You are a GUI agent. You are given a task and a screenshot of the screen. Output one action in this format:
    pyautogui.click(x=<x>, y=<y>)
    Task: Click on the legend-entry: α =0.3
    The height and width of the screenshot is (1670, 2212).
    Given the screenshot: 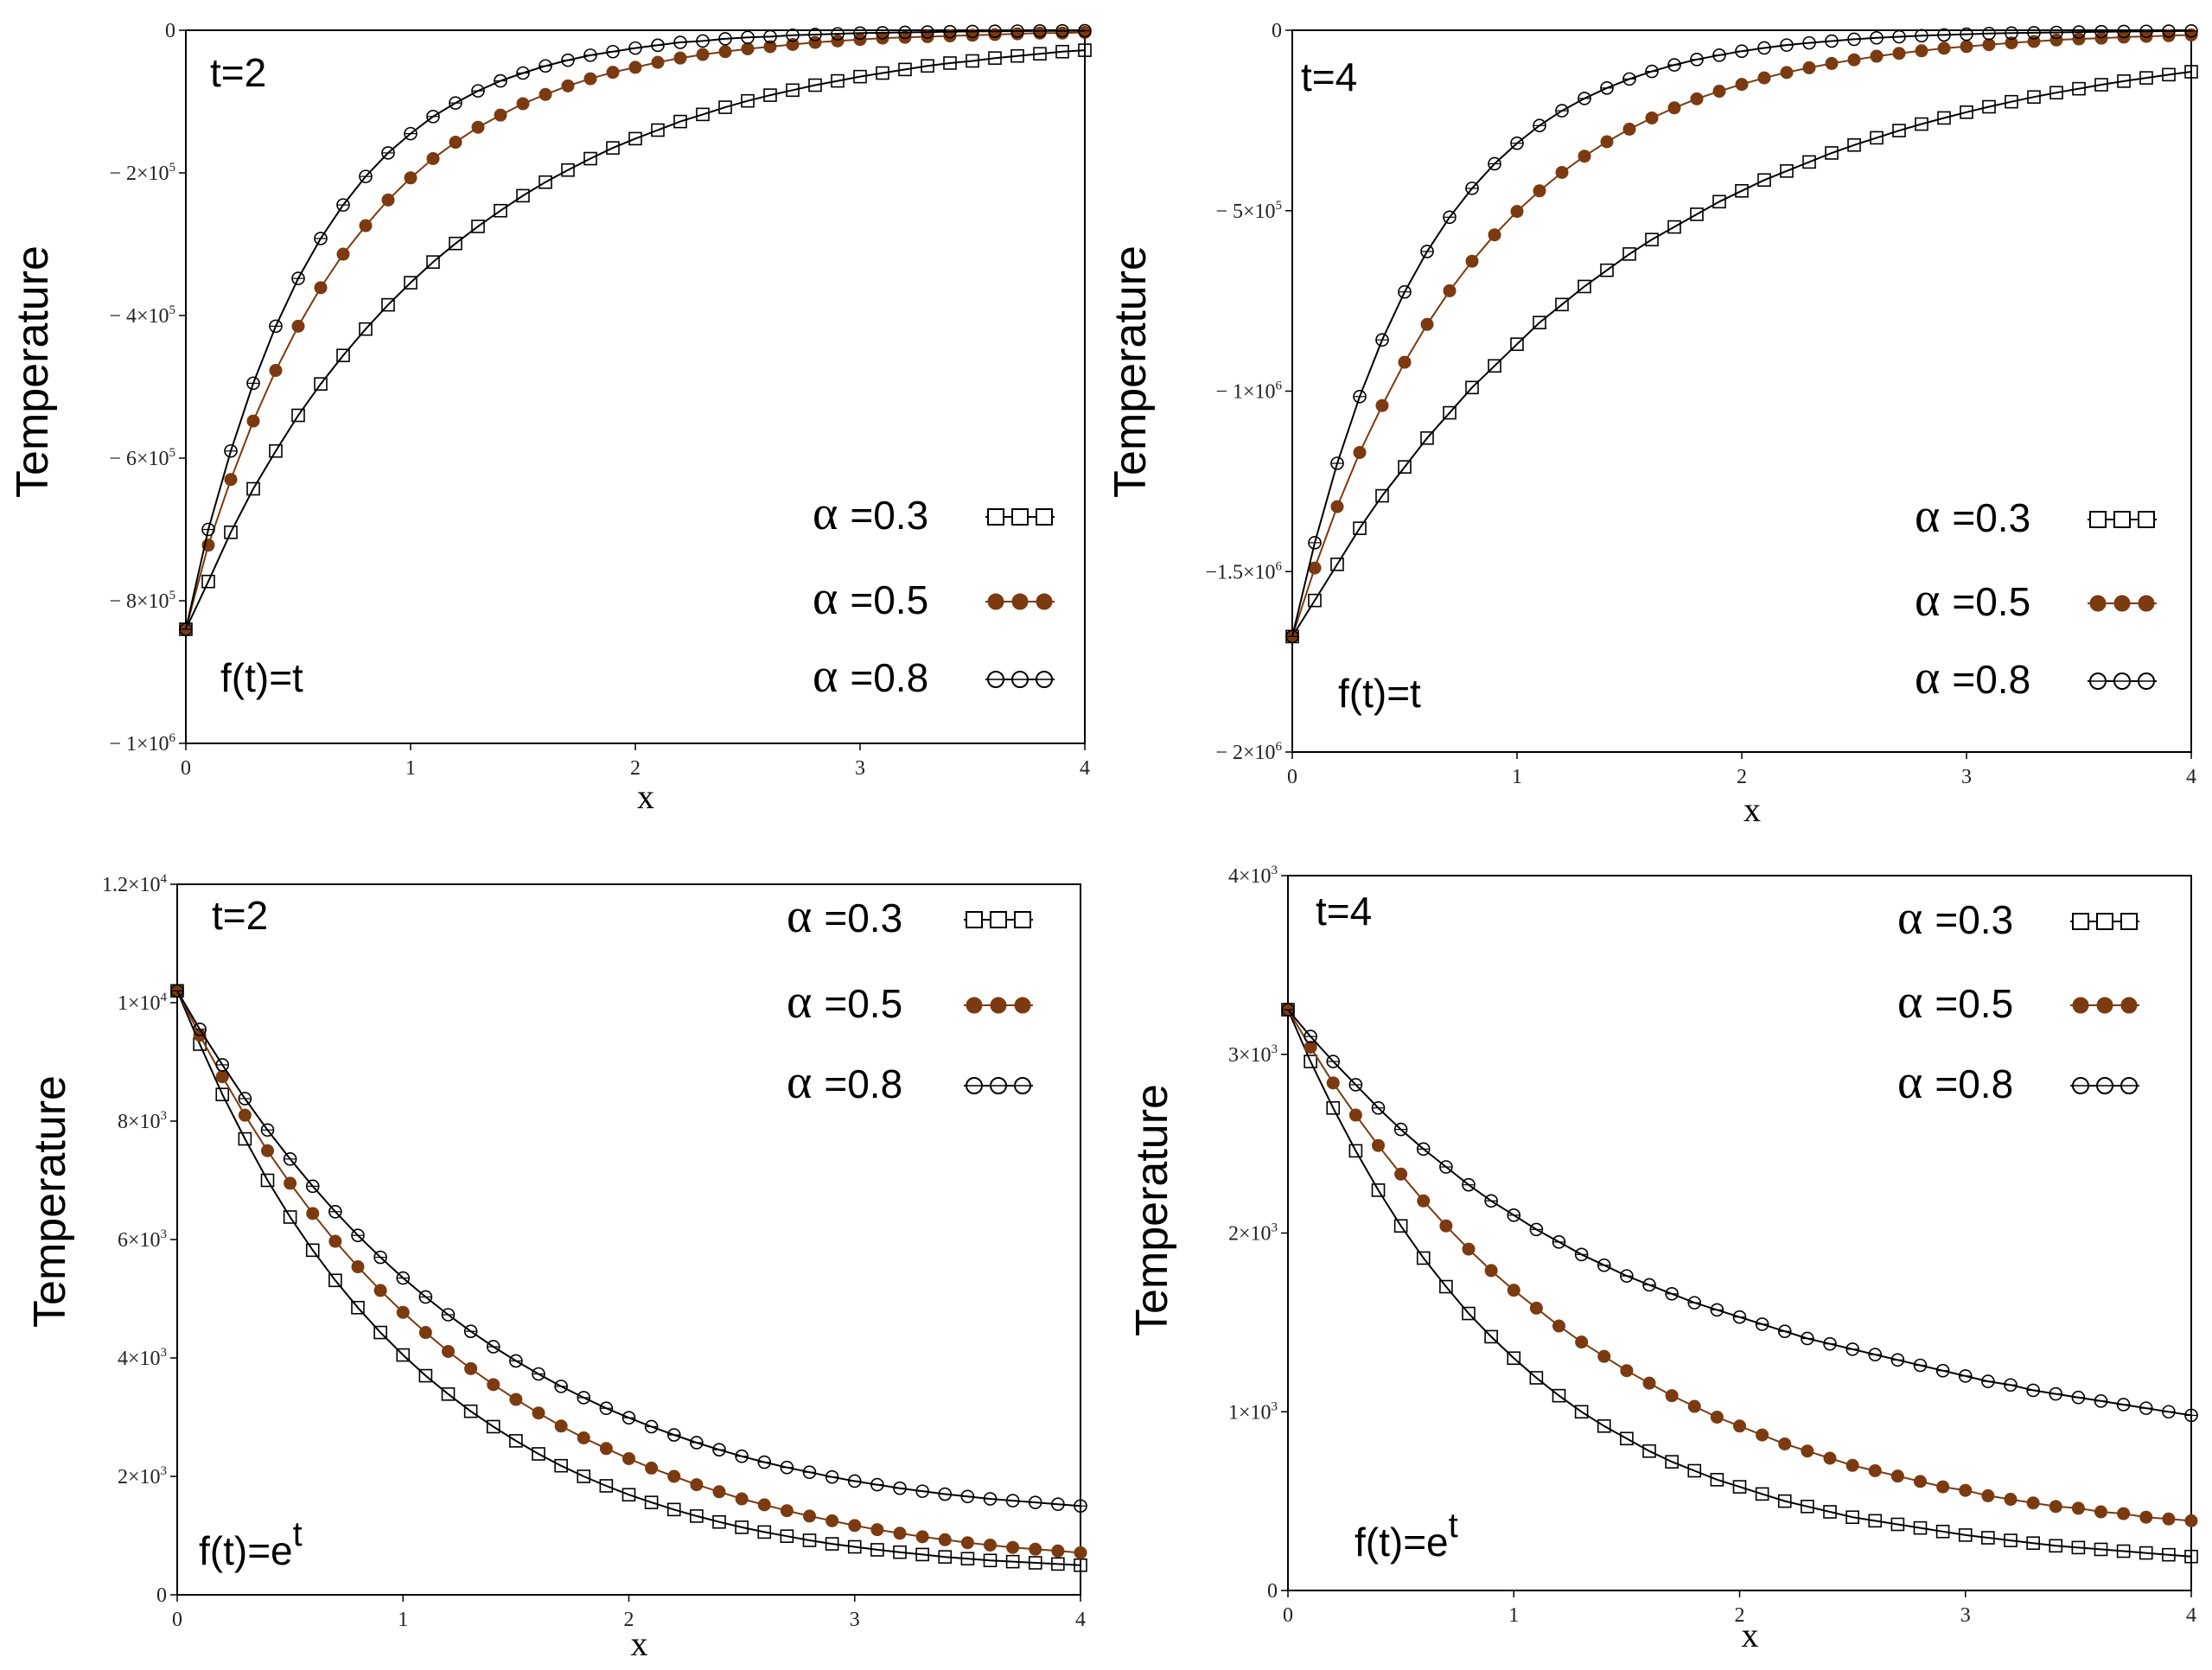 What is the action you would take?
    pyautogui.click(x=2018, y=918)
    